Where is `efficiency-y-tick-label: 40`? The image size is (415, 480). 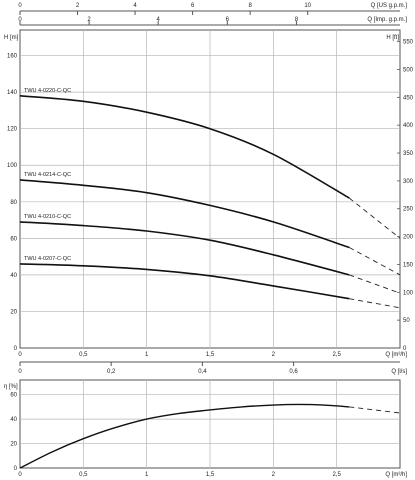 efficiency-y-tick-label: 40 is located at coordinates (13, 420).